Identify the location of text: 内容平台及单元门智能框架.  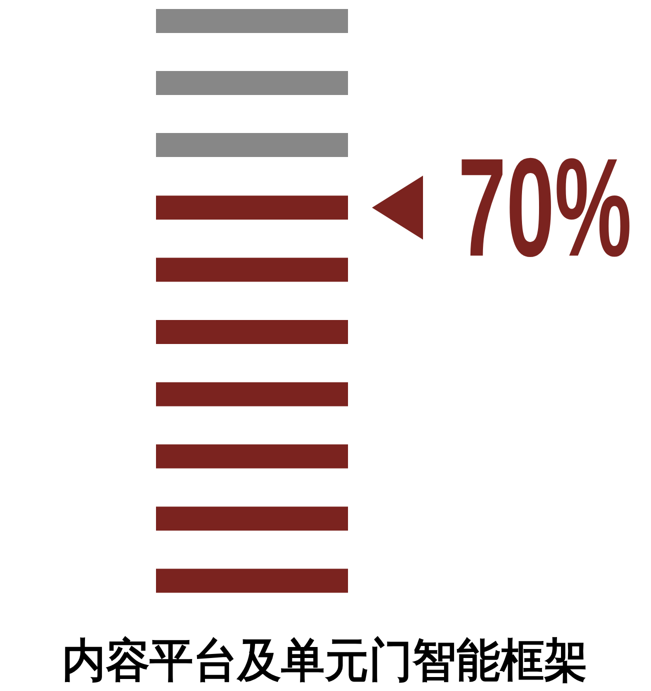
(325, 660).